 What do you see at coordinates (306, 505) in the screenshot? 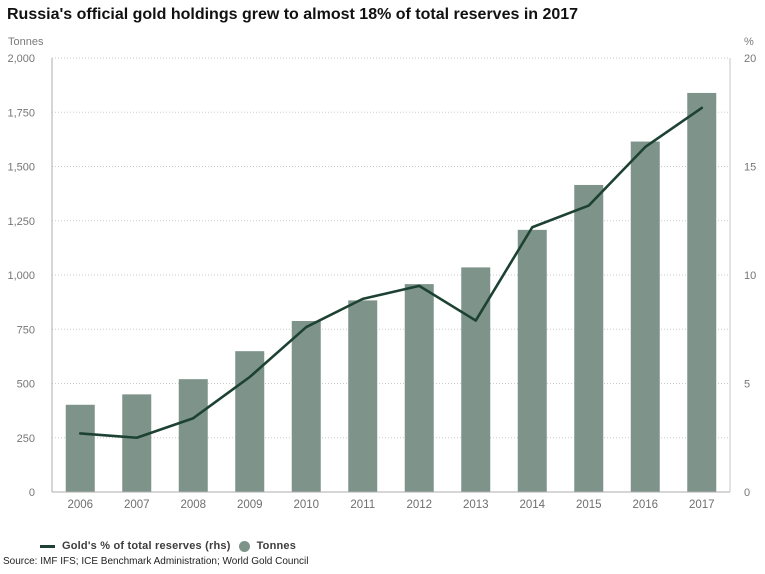
I see `x-axis-label: 2010` at bounding box center [306, 505].